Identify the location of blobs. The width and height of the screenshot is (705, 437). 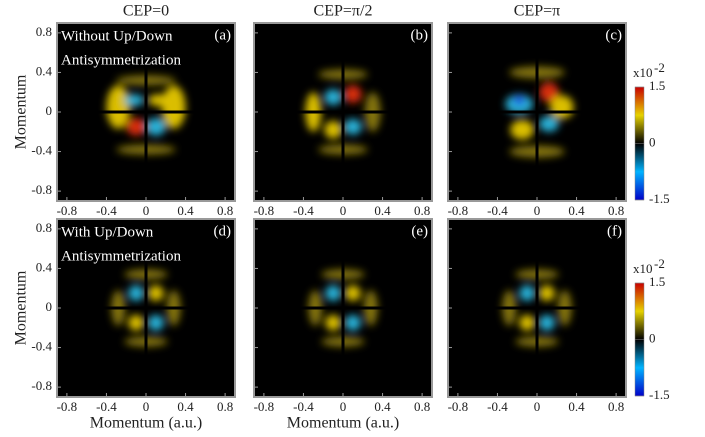
(146, 115).